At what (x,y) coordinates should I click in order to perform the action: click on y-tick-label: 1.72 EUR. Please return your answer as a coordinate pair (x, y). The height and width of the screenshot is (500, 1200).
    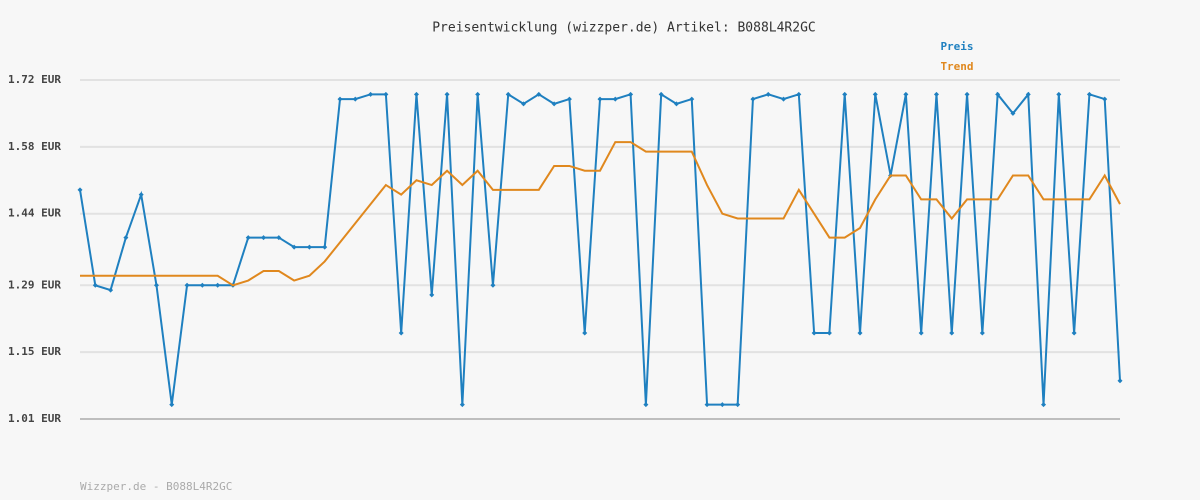
    Looking at the image, I should click on (34, 79).